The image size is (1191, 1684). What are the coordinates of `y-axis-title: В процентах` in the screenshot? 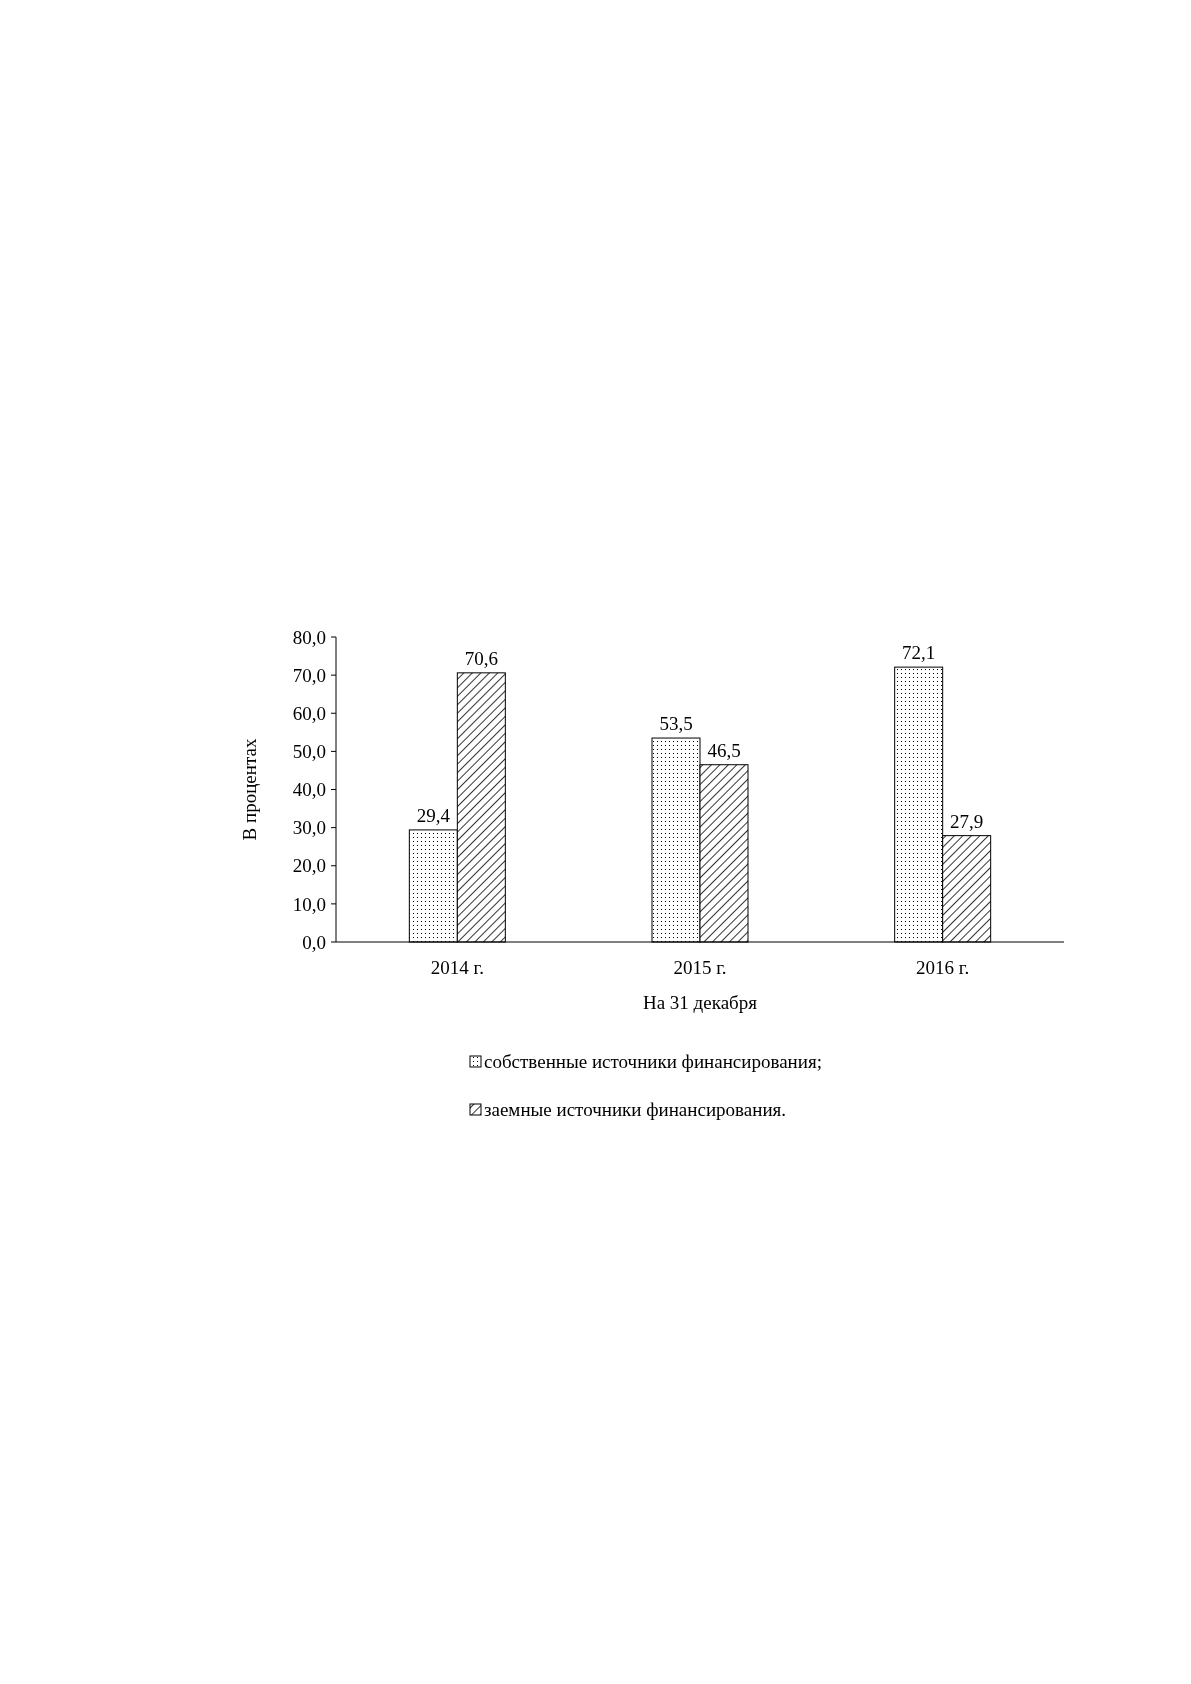 It's located at (249, 789).